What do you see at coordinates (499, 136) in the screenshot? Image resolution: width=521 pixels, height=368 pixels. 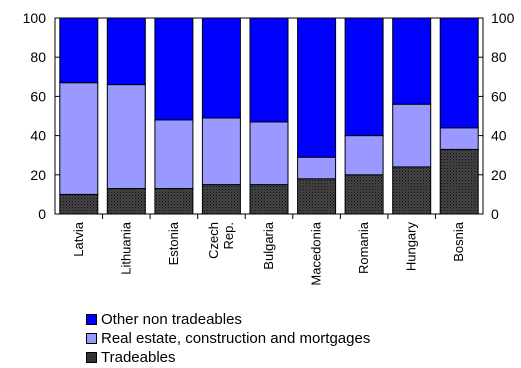 I see `y-tick-label-right: 40` at bounding box center [499, 136].